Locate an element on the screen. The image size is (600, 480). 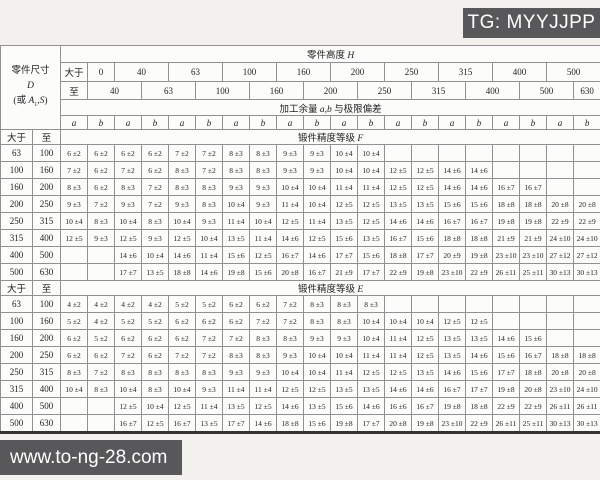
to-cell: 100 is located at coordinates (46, 153).